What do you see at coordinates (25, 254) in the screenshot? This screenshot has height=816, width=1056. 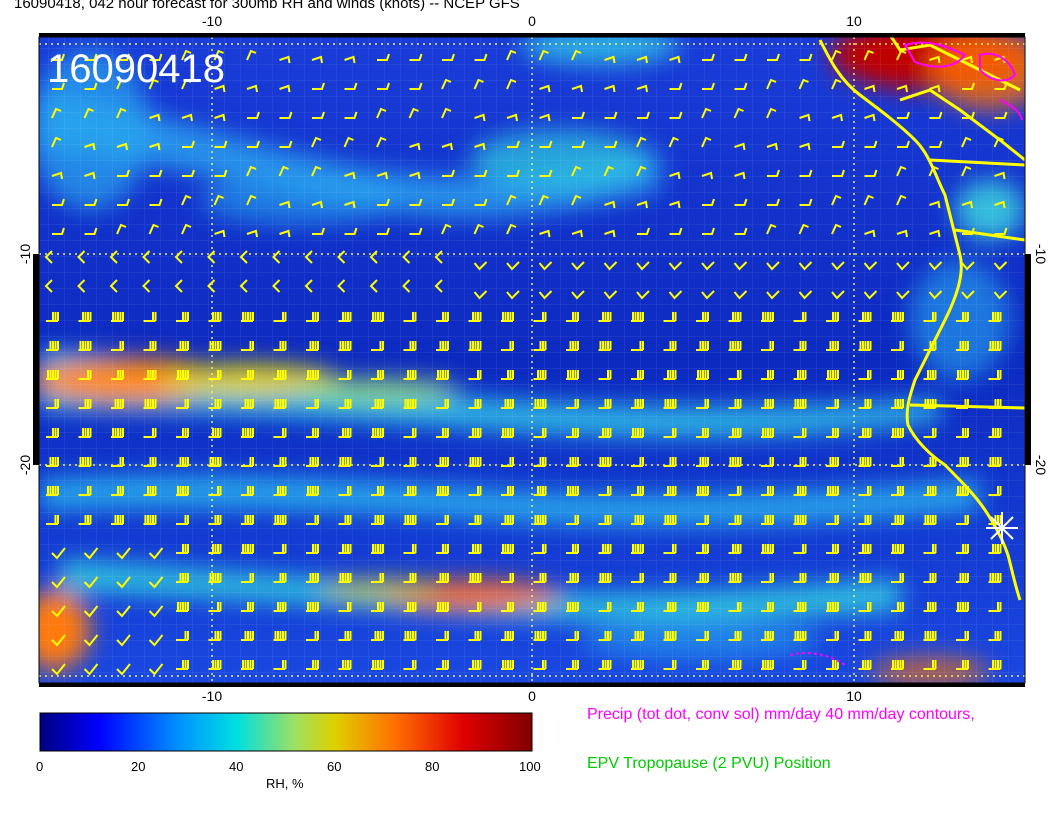 I see `lat-tick-label: -10` at bounding box center [25, 254].